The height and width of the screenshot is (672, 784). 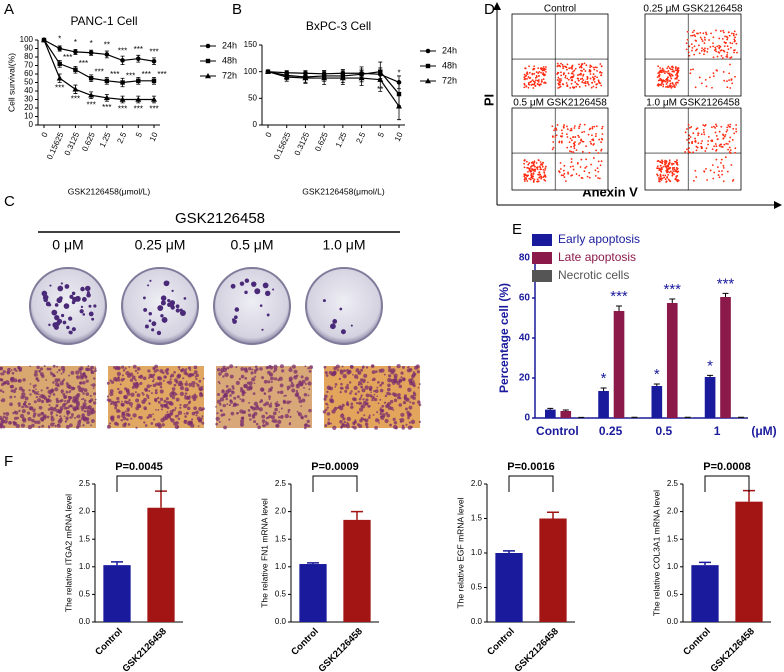 What do you see at coordinates (693, 9) in the screenshot?
I see `flow-panel-title: 0.25 μM GSK2126458` at bounding box center [693, 9].